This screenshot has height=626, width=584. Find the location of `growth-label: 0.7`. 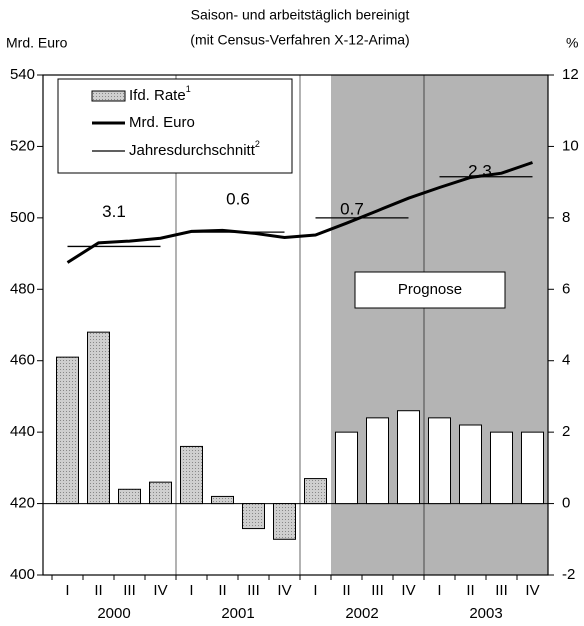

growth-label: 0.7 is located at coordinates (352, 208).